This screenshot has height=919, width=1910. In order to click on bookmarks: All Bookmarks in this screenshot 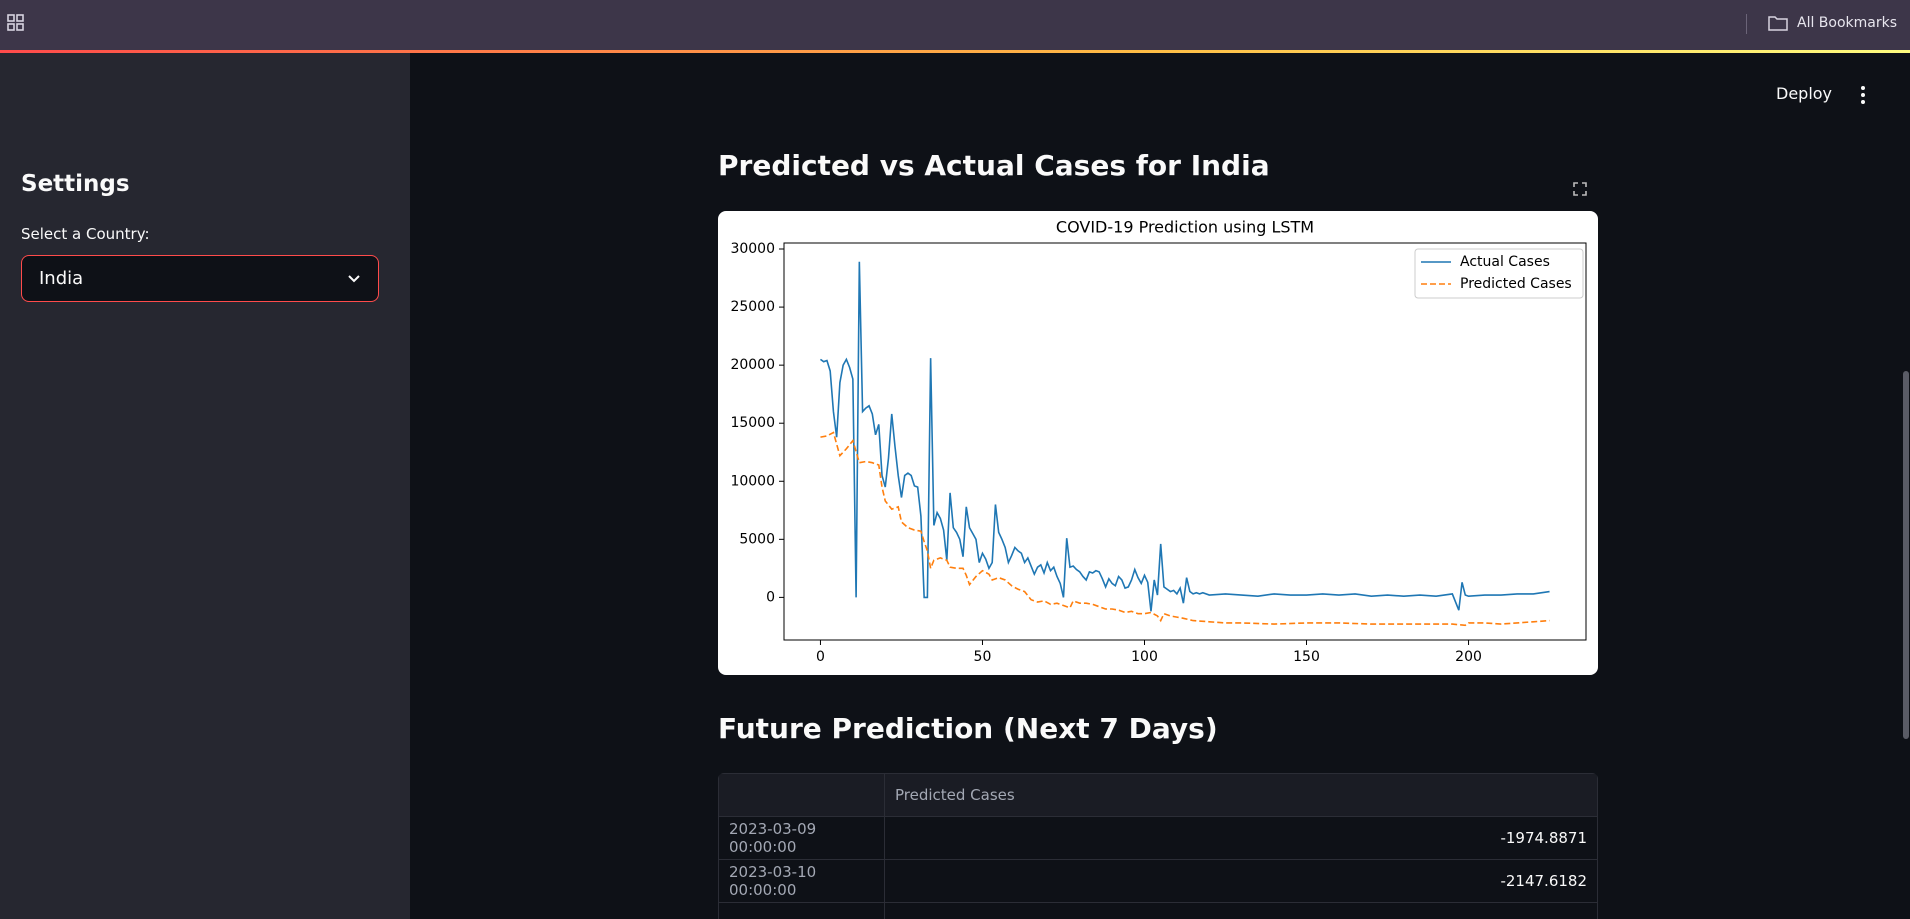, I will do `click(1847, 23)`.